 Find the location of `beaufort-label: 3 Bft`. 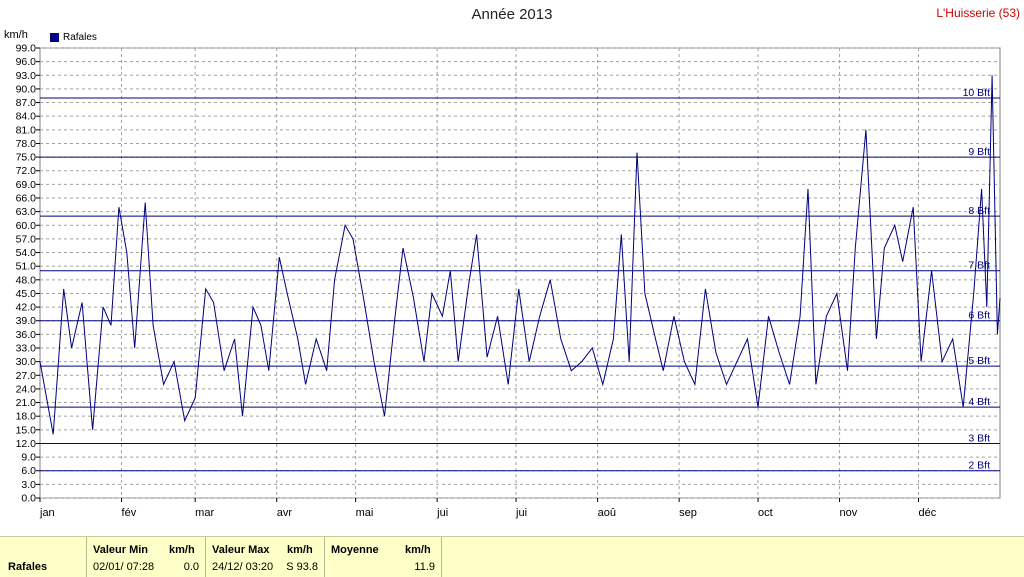

beaufort-label: 3 Bft is located at coordinates (979, 438).